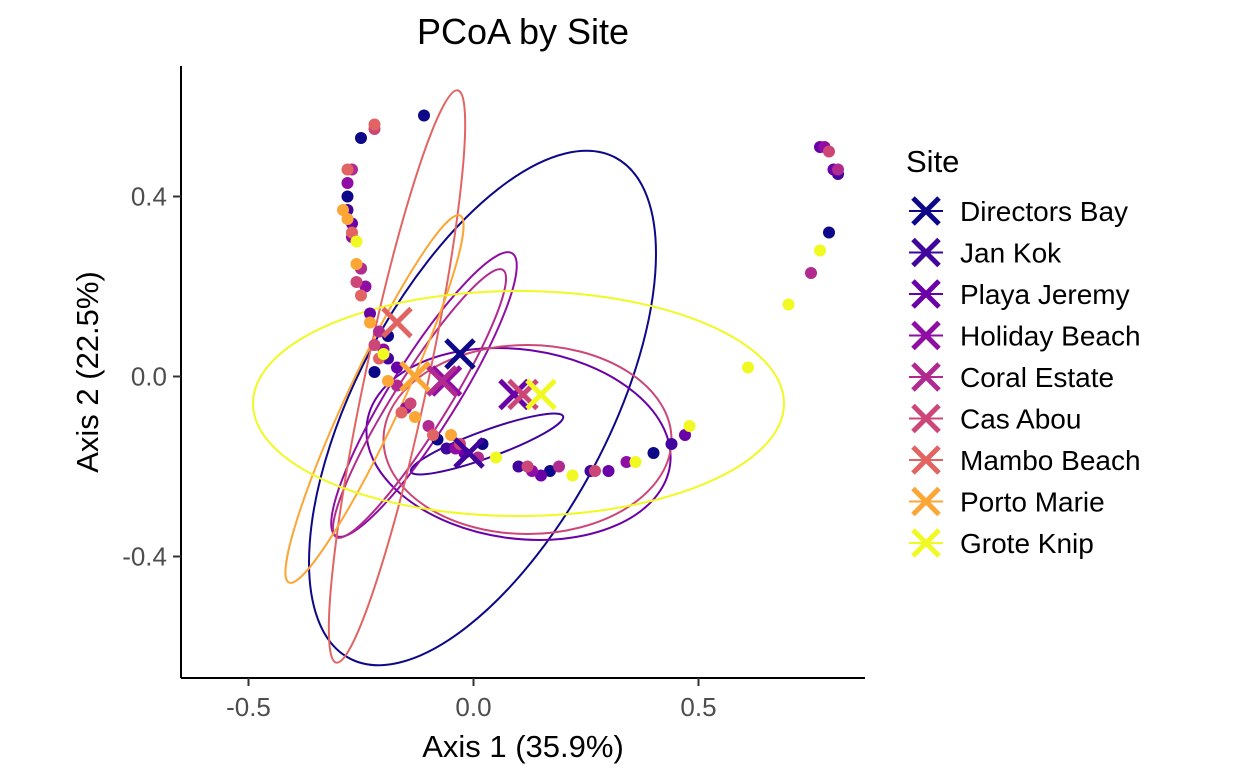 This screenshot has height=778, width=1259. What do you see at coordinates (1011, 253) in the screenshot?
I see `legend-label: Jan Kok` at bounding box center [1011, 253].